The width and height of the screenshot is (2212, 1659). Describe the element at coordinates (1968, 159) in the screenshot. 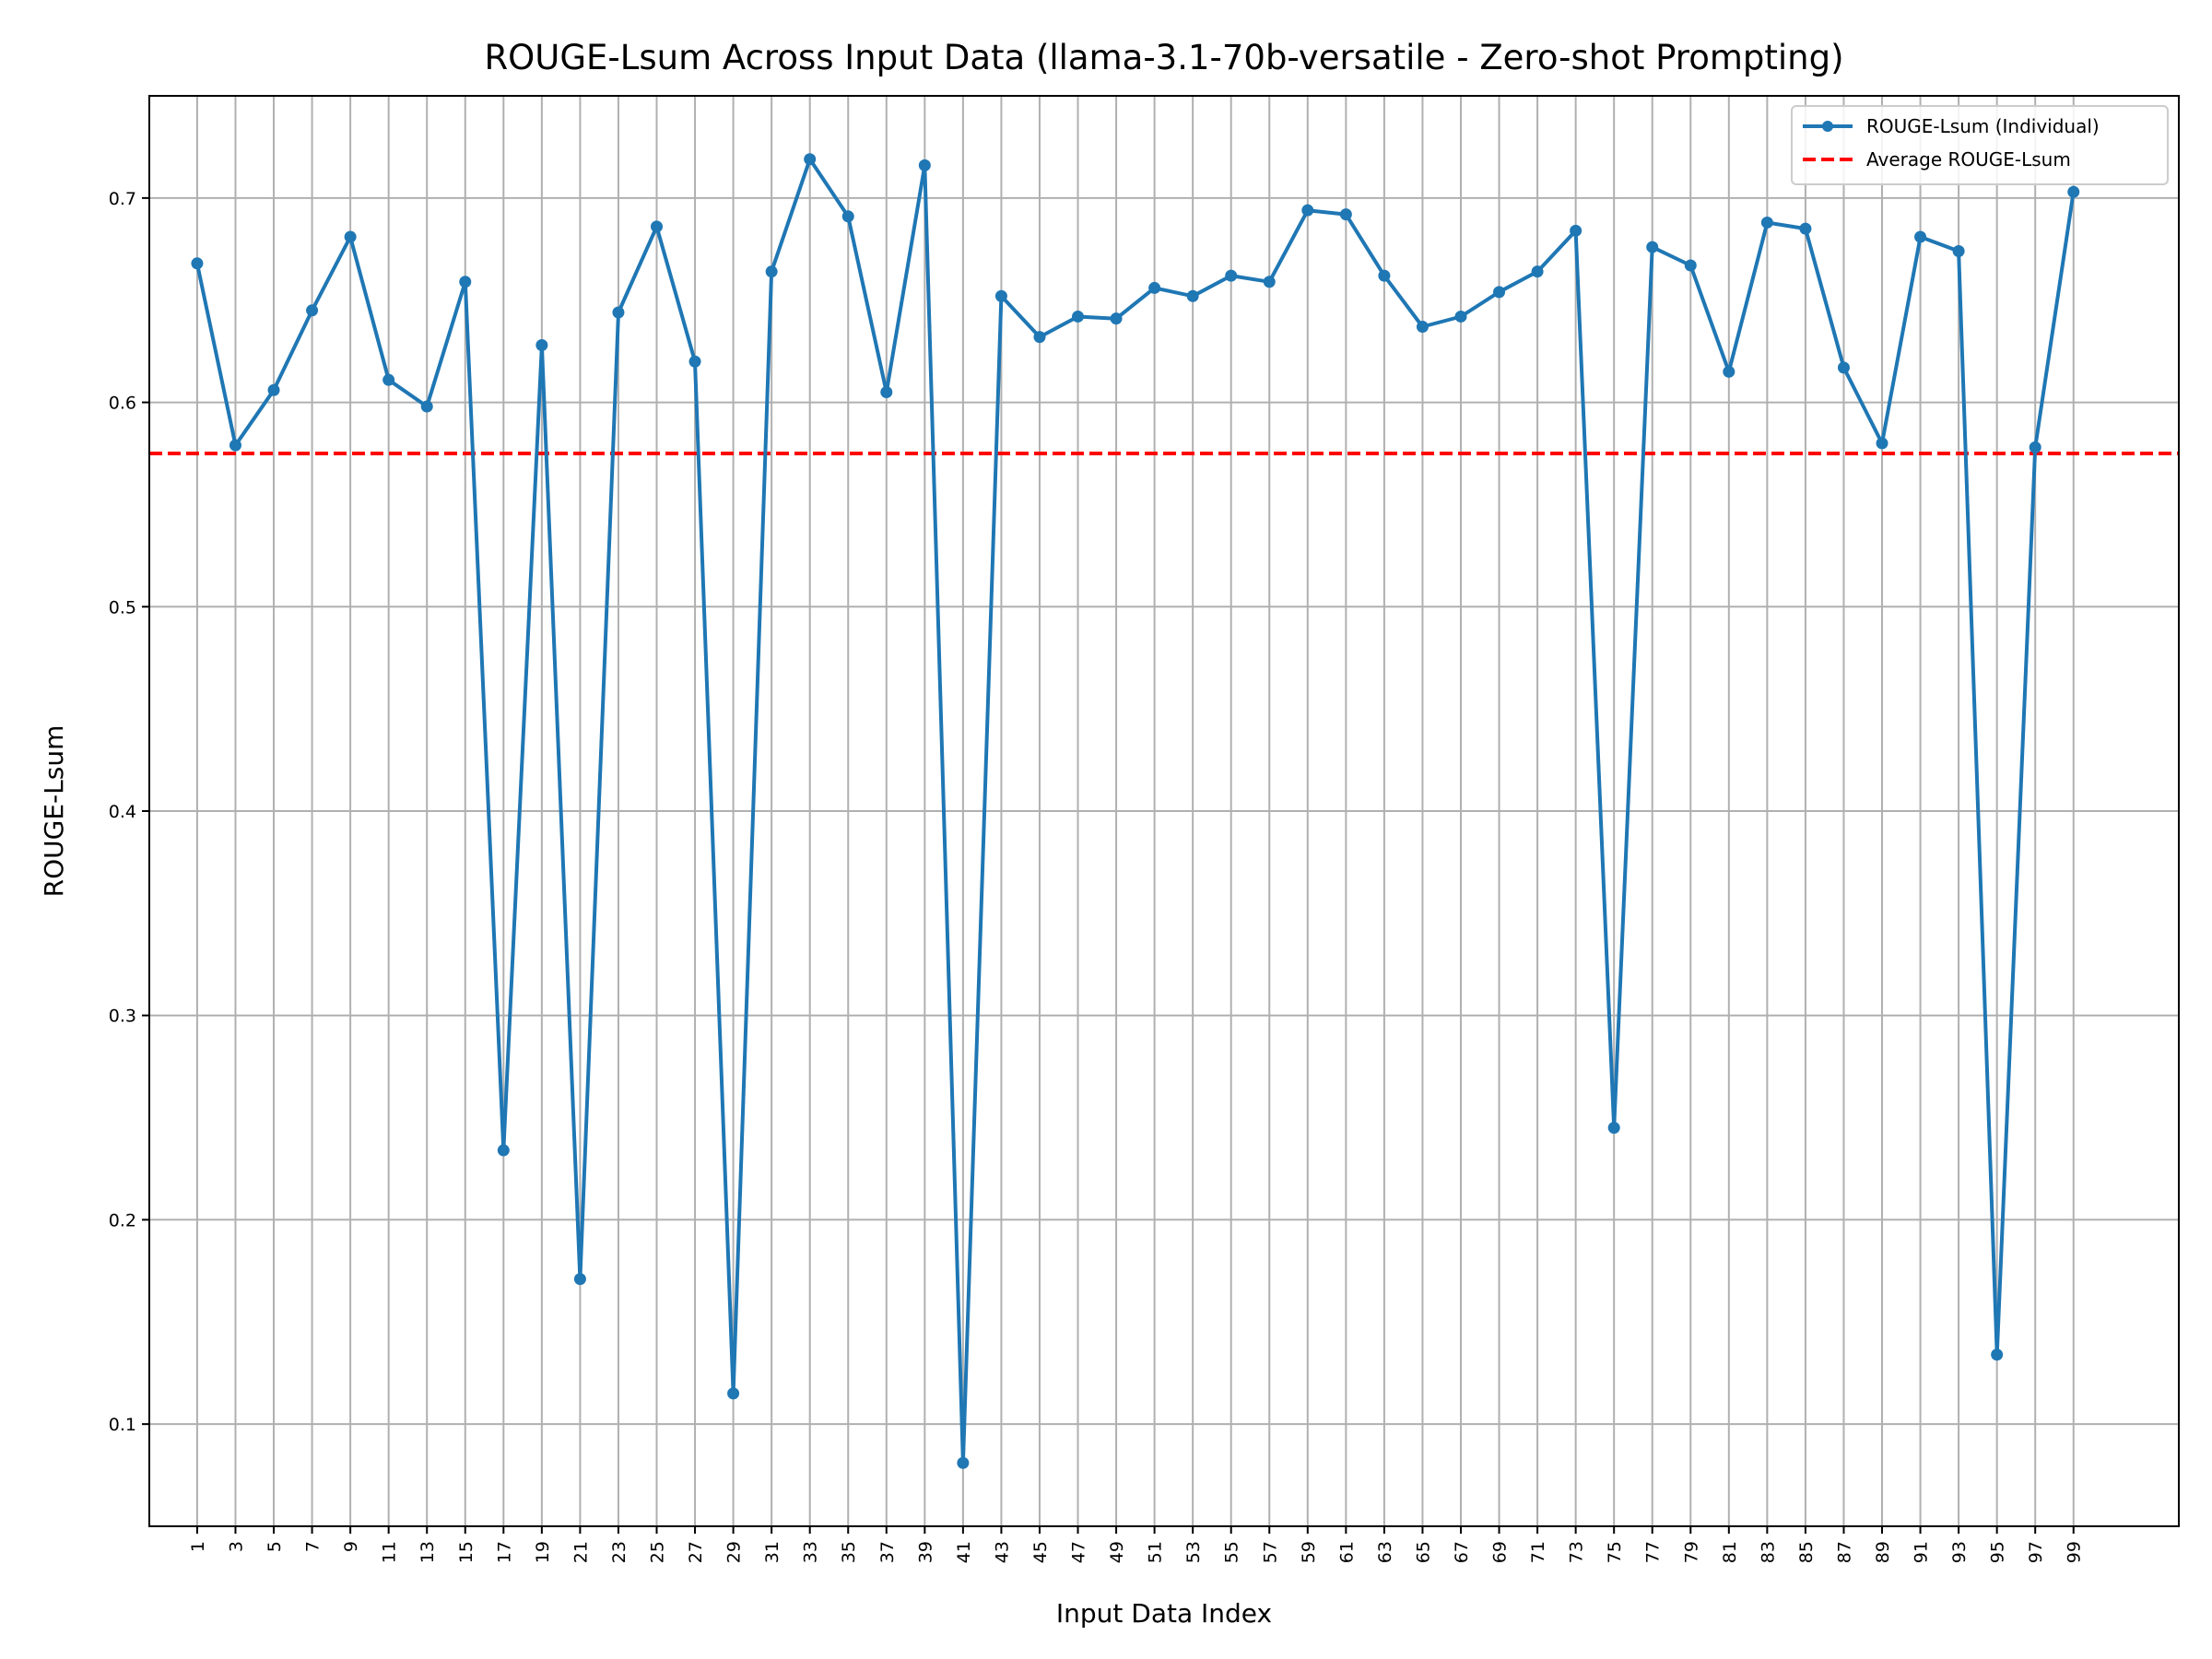

I see `legend-label-average: Average ROUGE-Lsum` at that location.